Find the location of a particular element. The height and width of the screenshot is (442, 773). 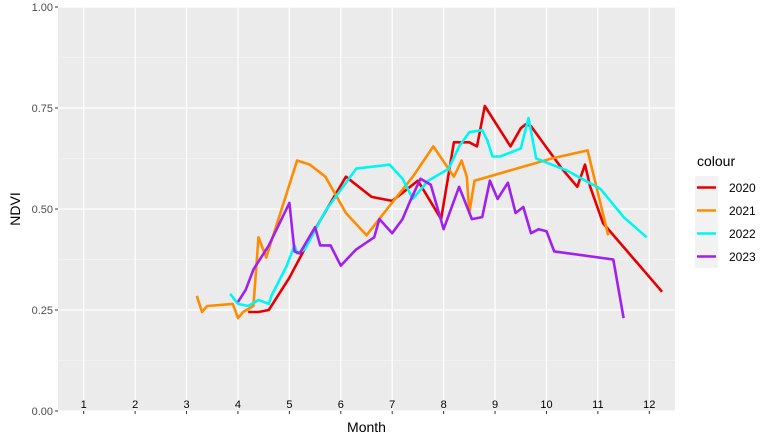

month-labels: 1 2 3 4 5 6 7 8 9 10 11 12 is located at coordinates (368, 405).